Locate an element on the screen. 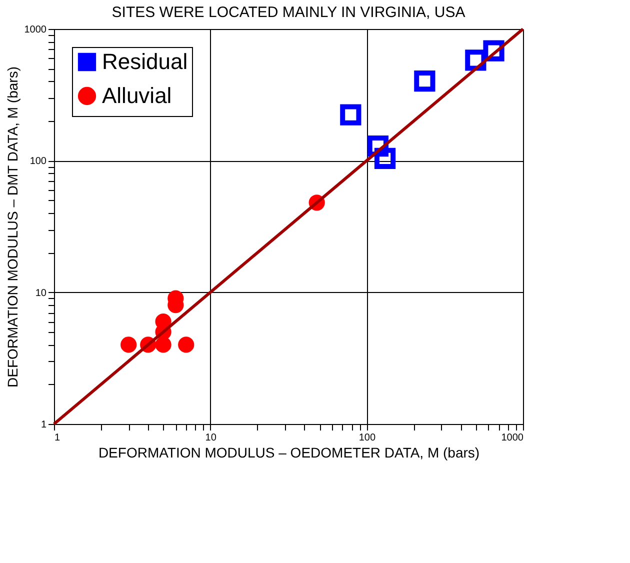 The image size is (630, 563). legend-label: Alluvial is located at coordinates (137, 95).